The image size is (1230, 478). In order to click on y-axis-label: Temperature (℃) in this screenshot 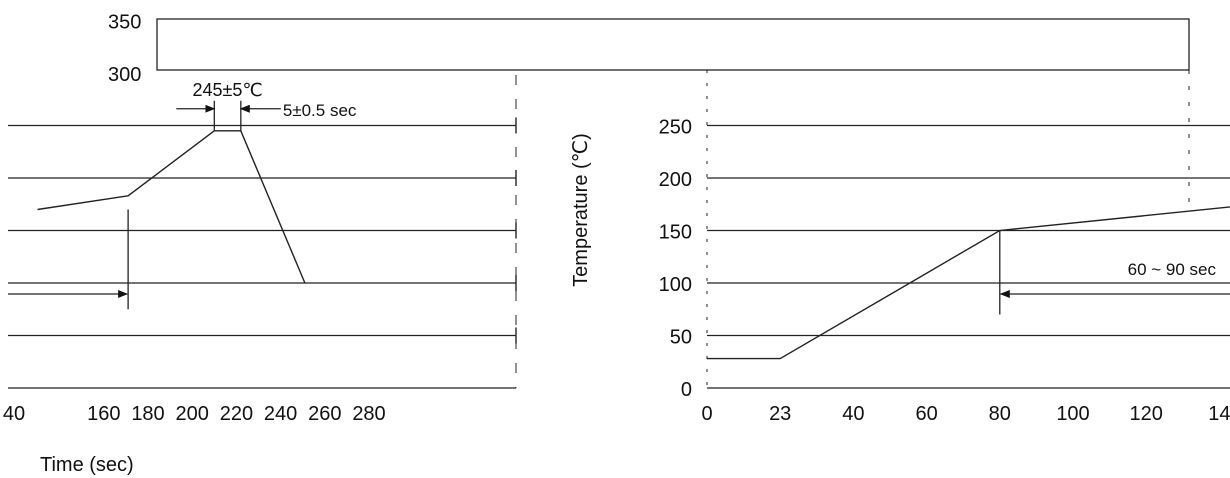, I will do `click(581, 210)`.